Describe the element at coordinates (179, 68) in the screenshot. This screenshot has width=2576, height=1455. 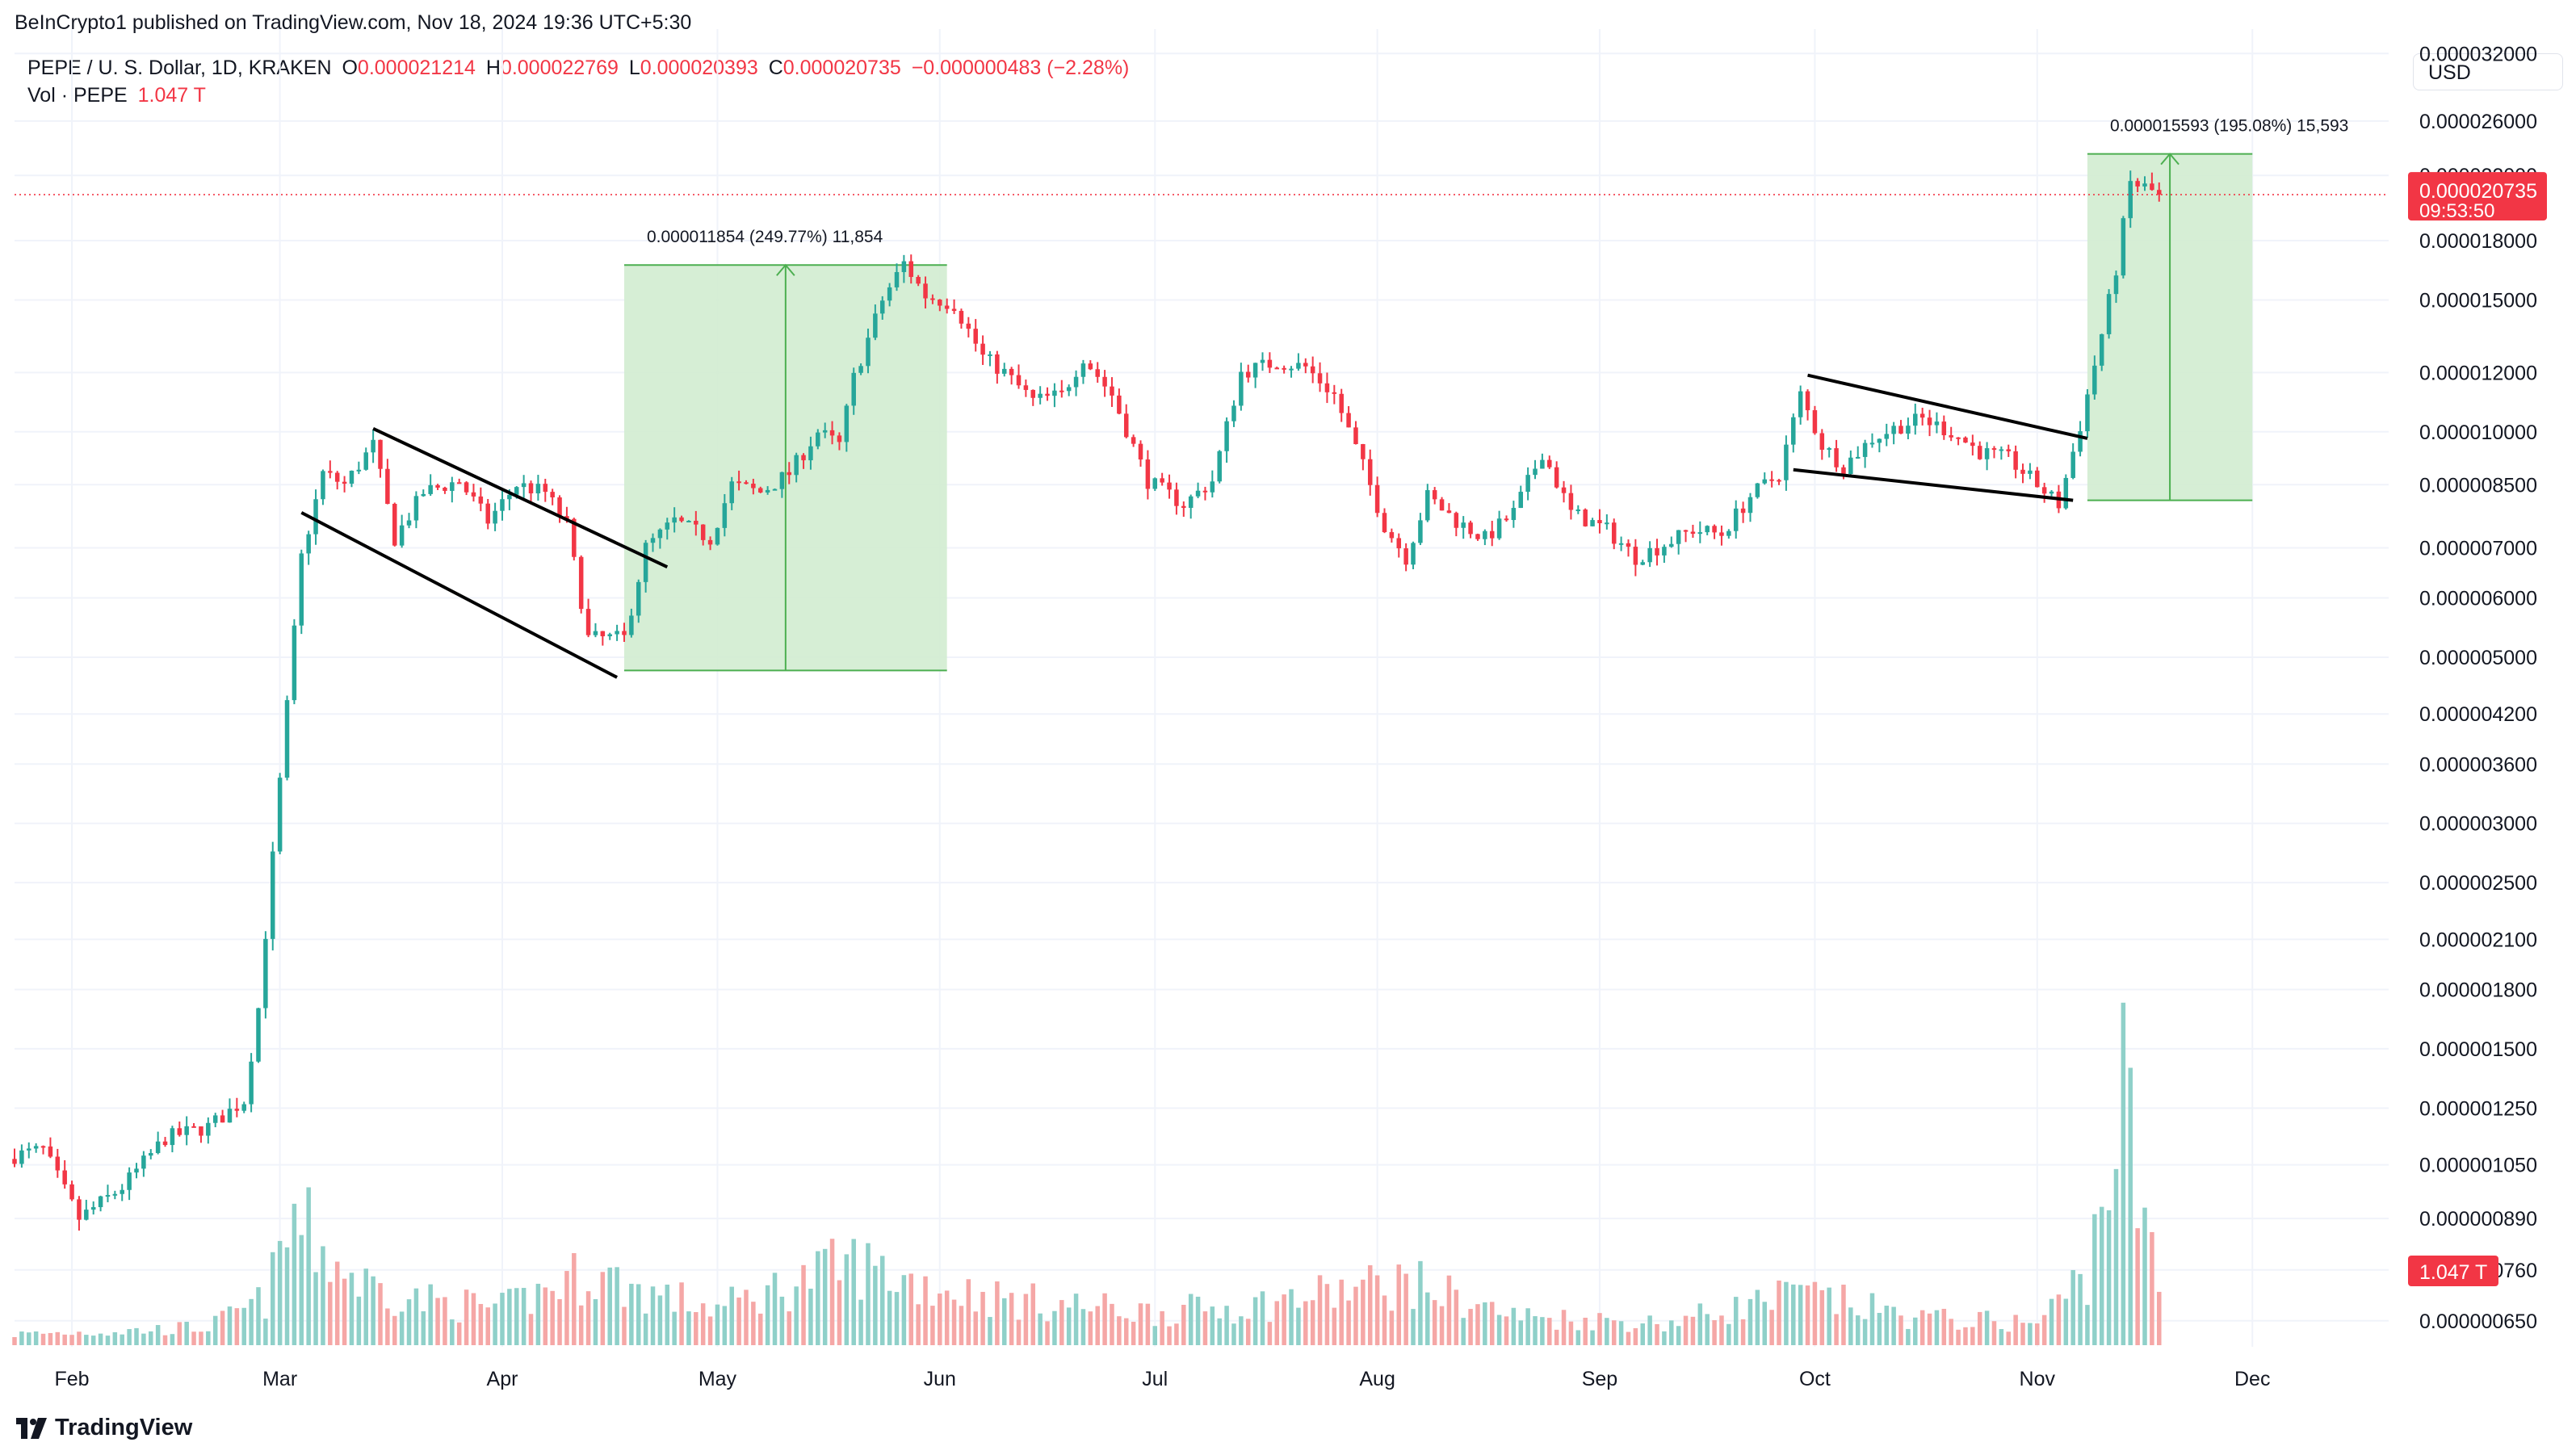
I see `symbol-name: PEPE / U. S. Dollar, 1D, KRAKEN` at that location.